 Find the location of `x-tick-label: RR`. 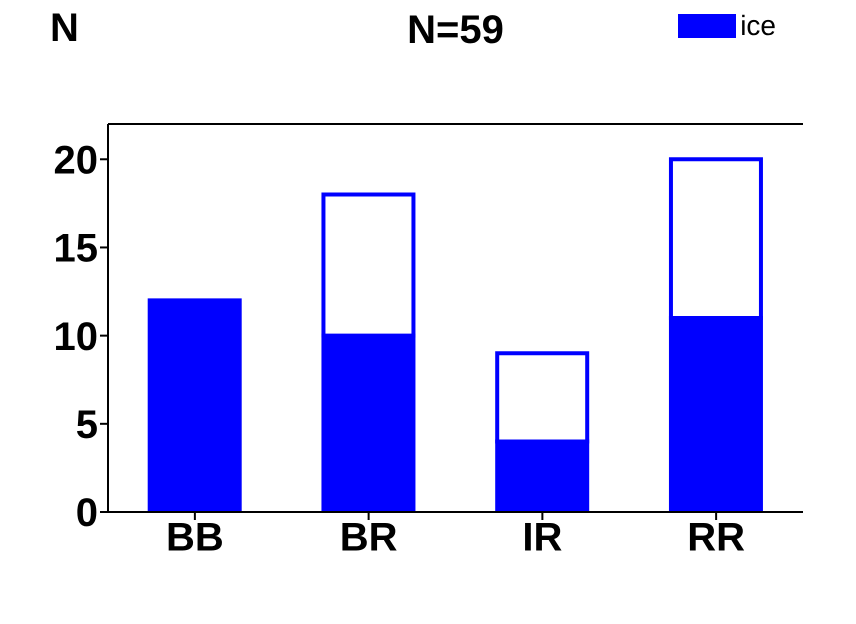

x-tick-label: RR is located at coordinates (716, 537).